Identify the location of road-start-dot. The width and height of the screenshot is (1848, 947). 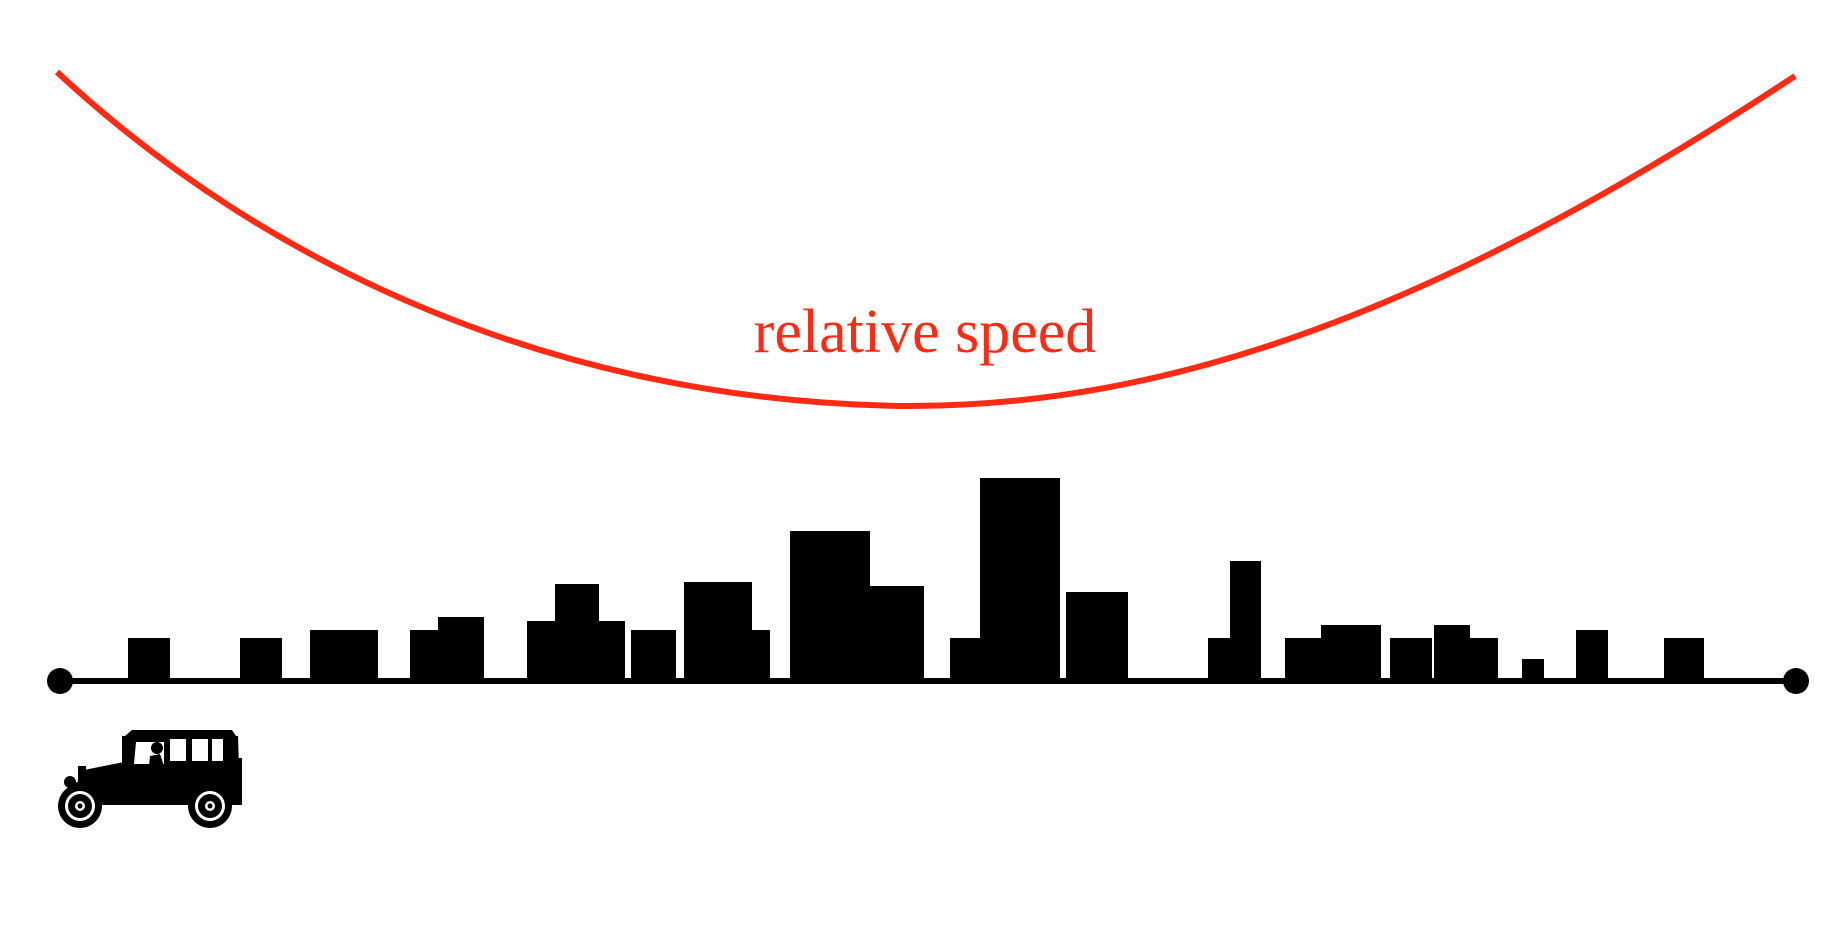
(60, 681).